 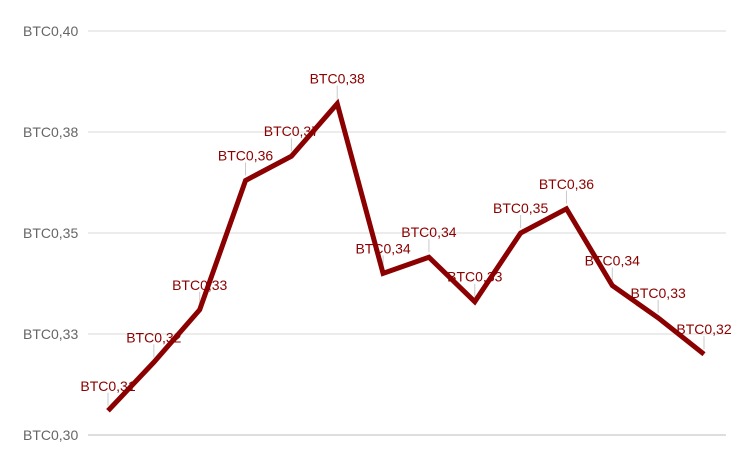 I want to click on y-tick-label: BTC0,38, so click(x=50, y=132).